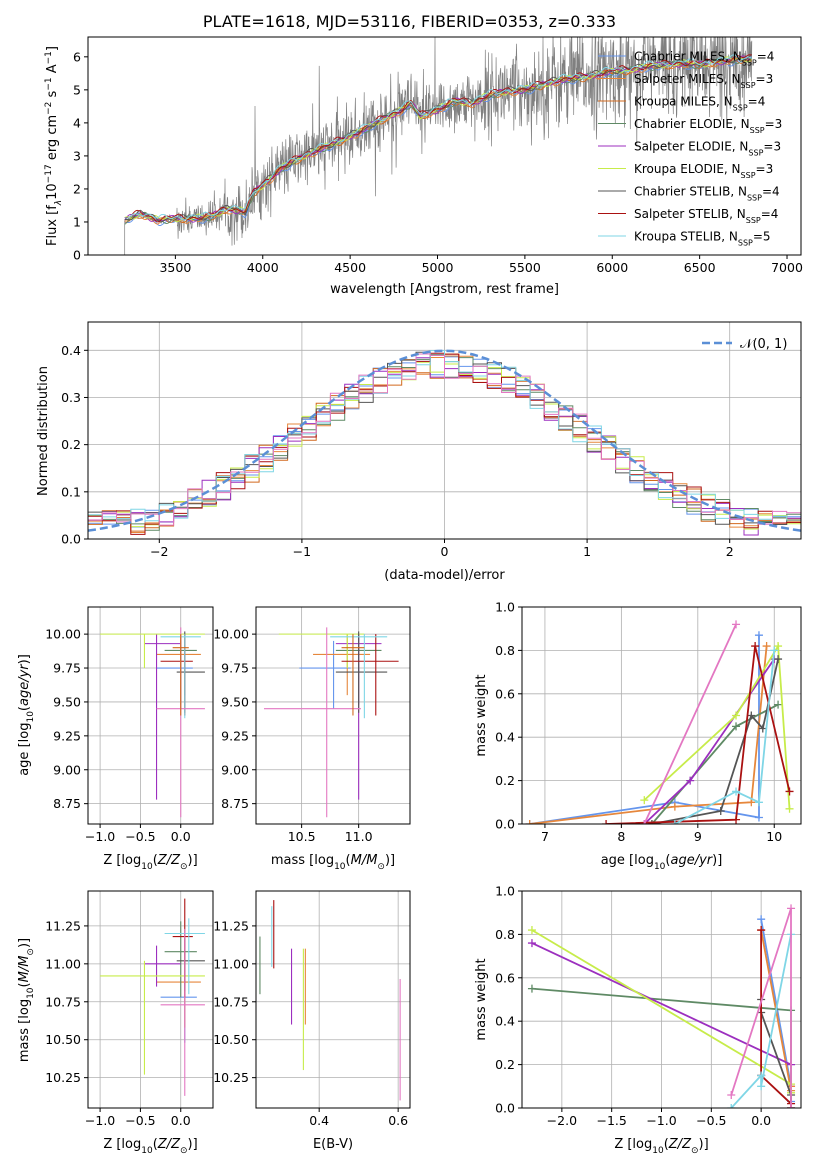 Image resolution: width=819 pixels, height=1170 pixels. I want to click on label-part: Z [log, so click(633, 1144).